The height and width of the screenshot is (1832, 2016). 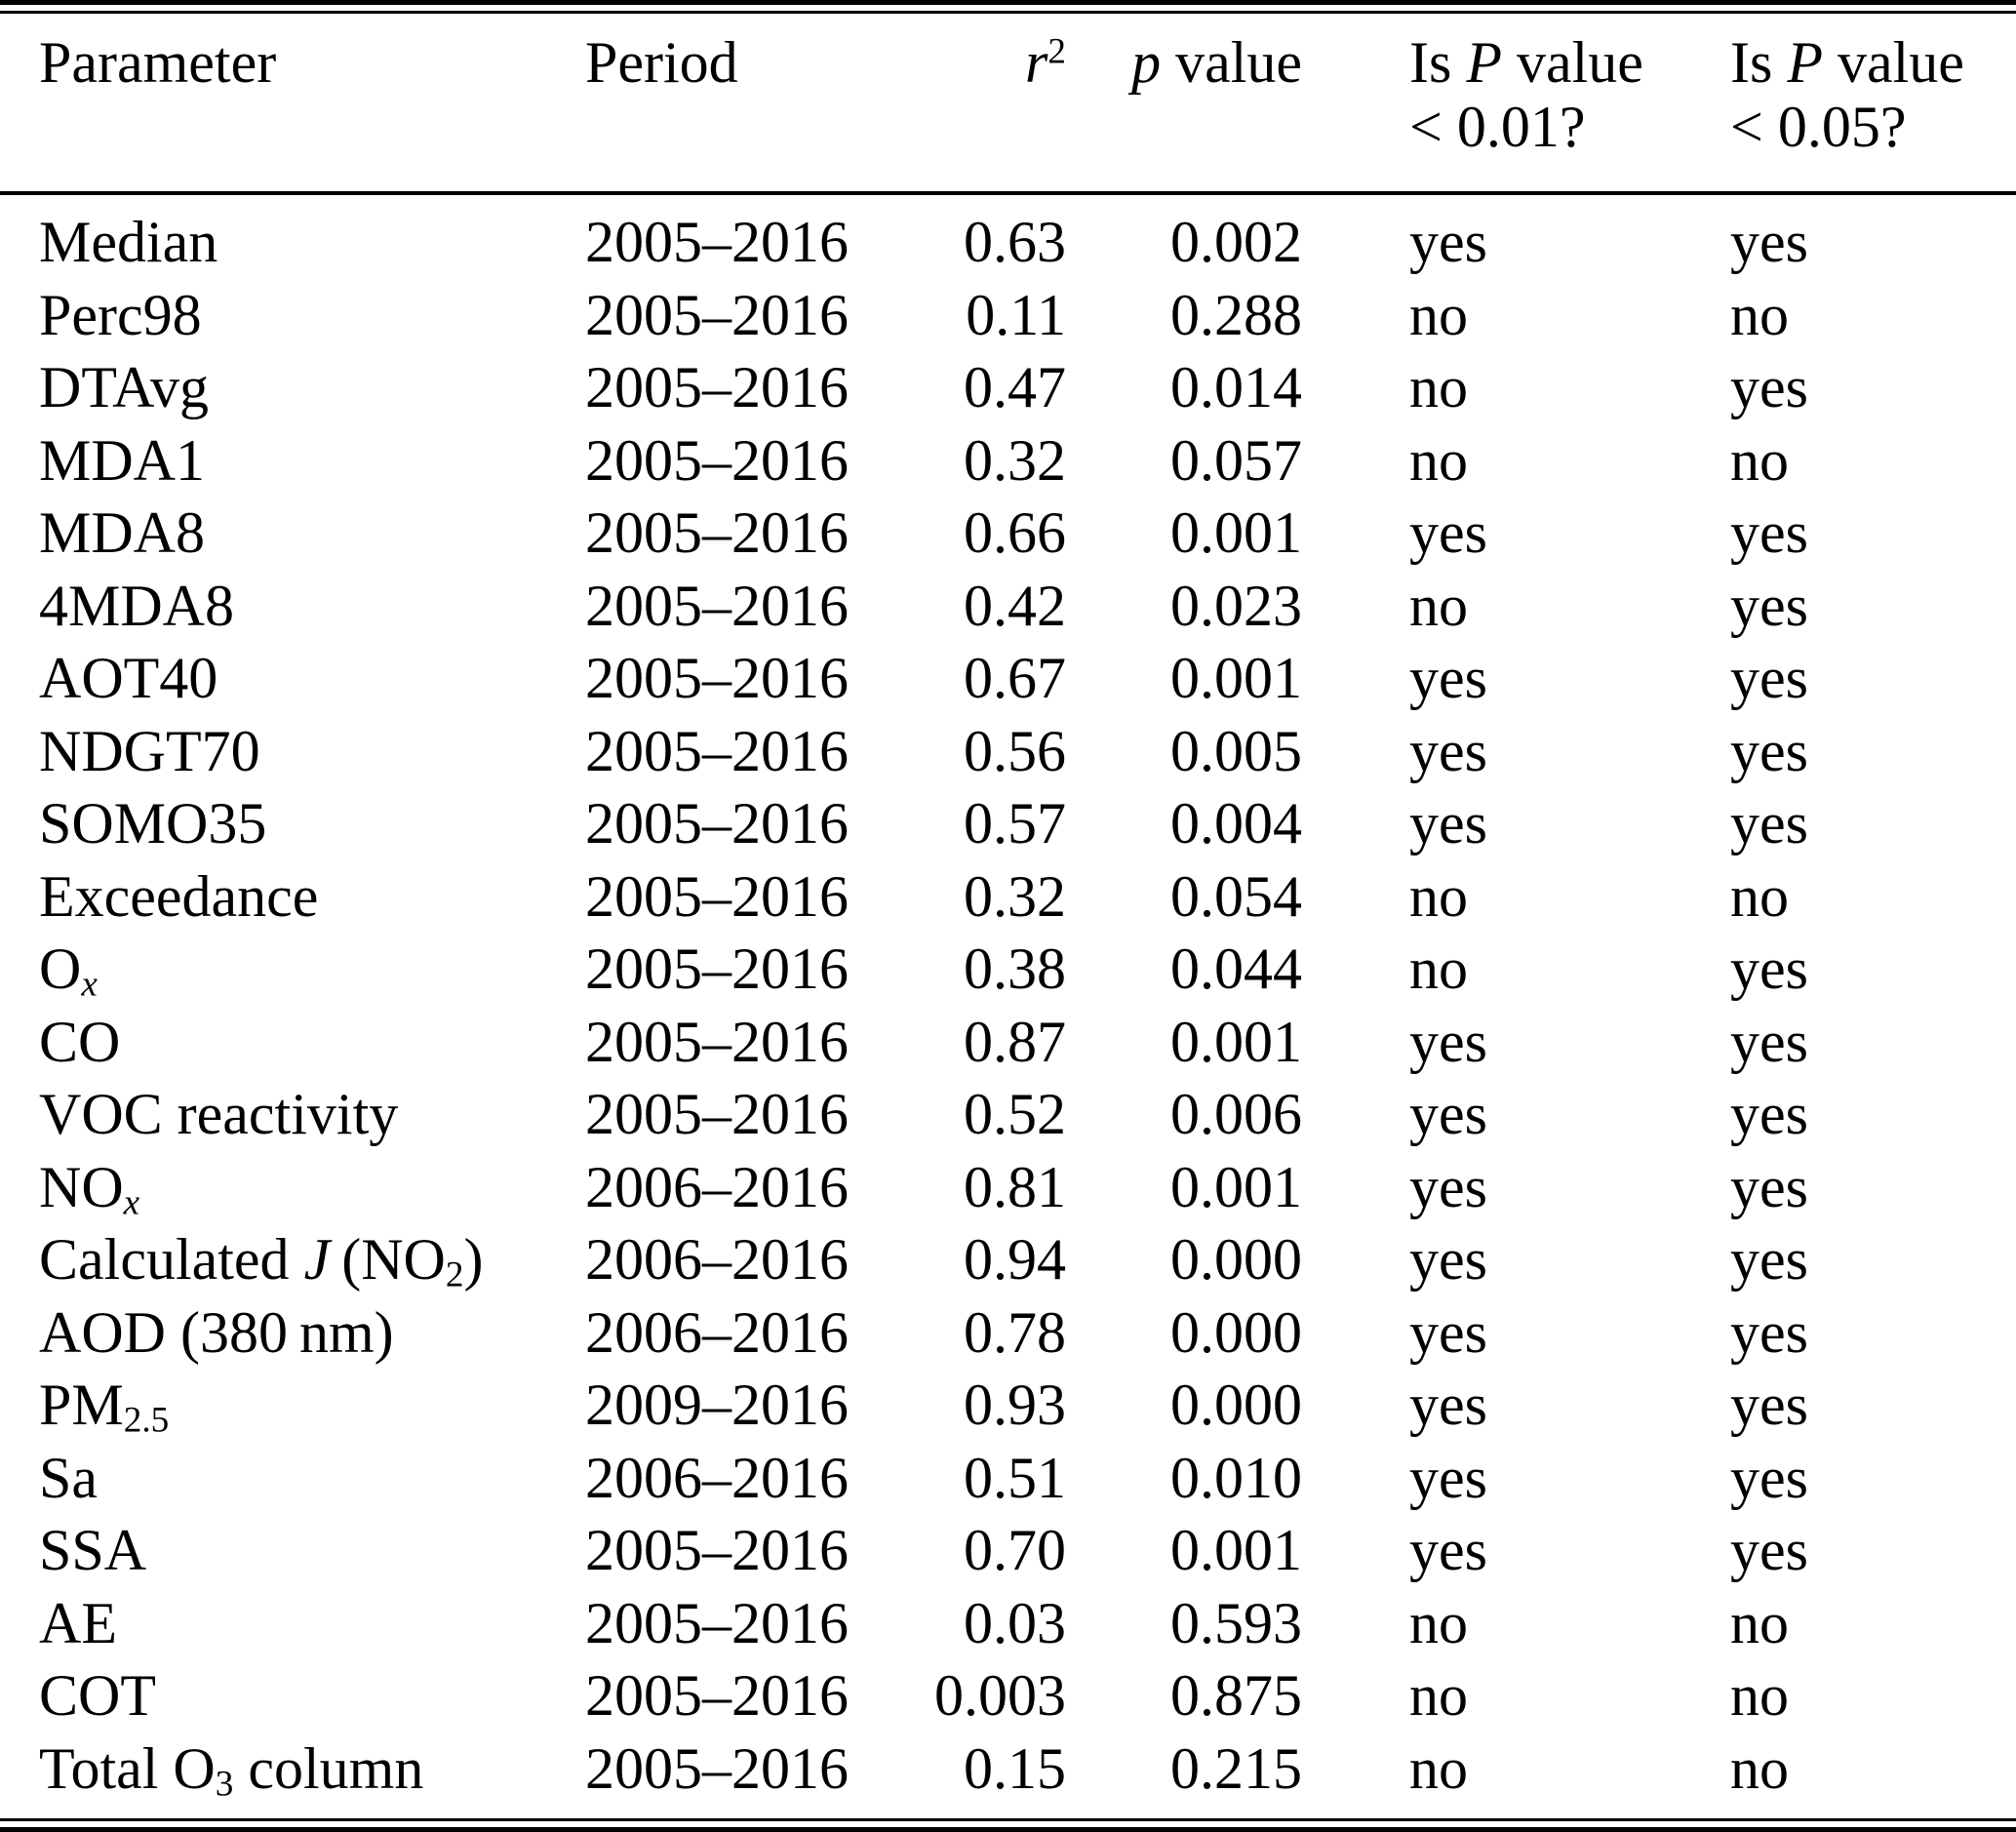 What do you see at coordinates (1236, 896) in the screenshot?
I see `text-segment: 0.054` at bounding box center [1236, 896].